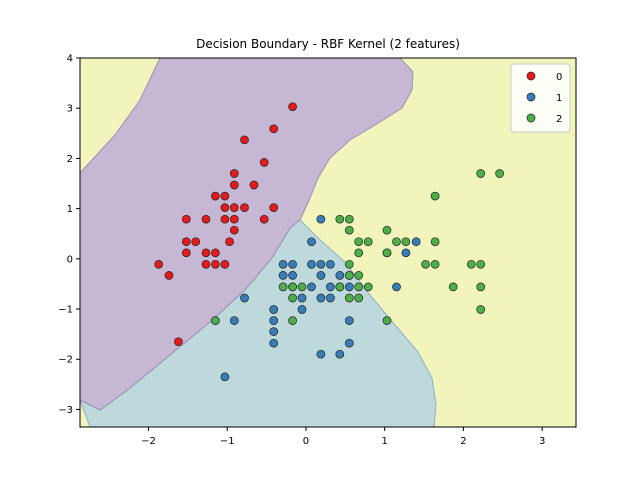 The height and width of the screenshot is (480, 640). What do you see at coordinates (70, 59) in the screenshot?
I see `y-tick-label-7: 4` at bounding box center [70, 59].